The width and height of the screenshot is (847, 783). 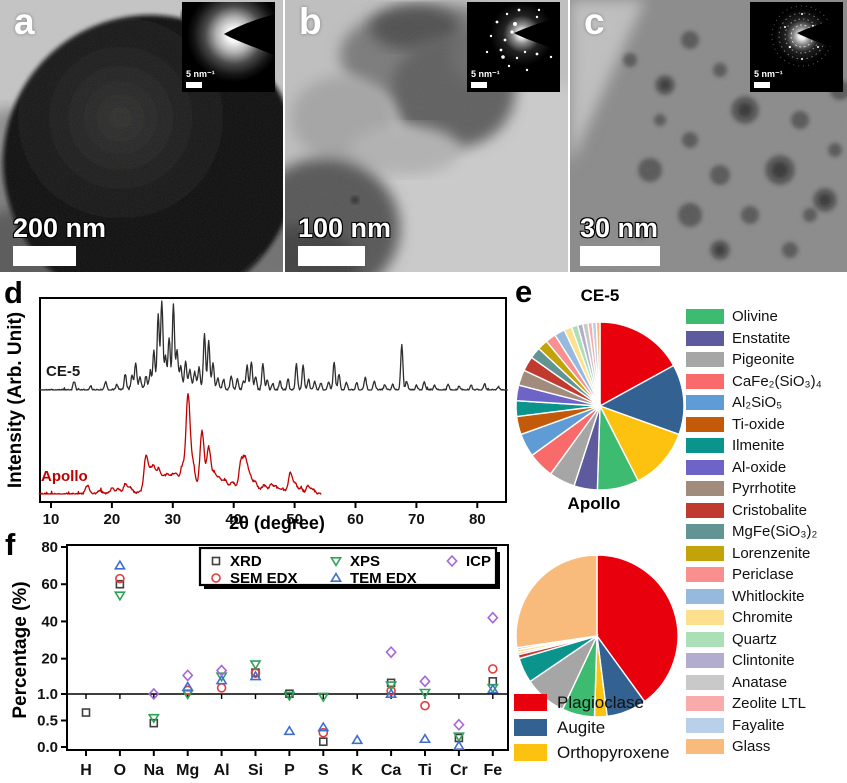 I want to click on legend-swatch-orthopyroxene, so click(x=530, y=752).